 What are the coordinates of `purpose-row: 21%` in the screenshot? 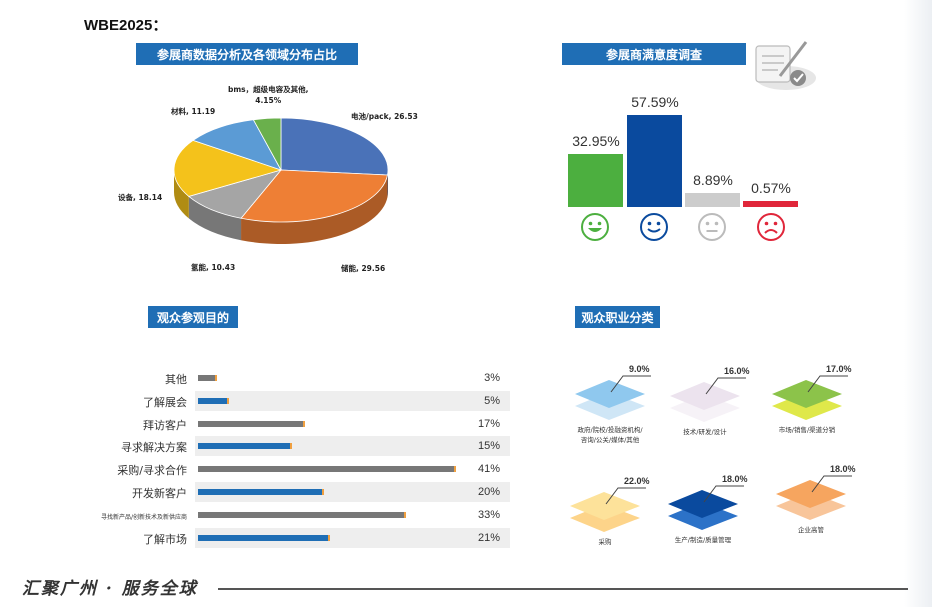 It's located at (352, 537).